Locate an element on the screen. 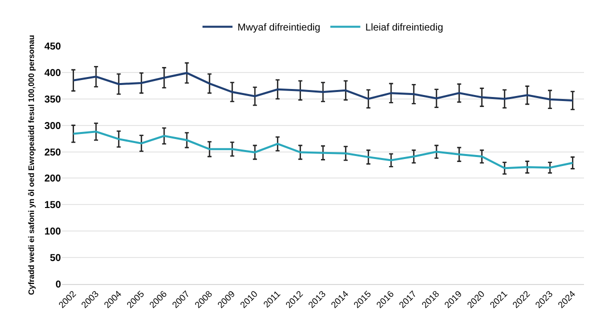  legend-label: Mwyaf difreintiedig is located at coordinates (279, 28).